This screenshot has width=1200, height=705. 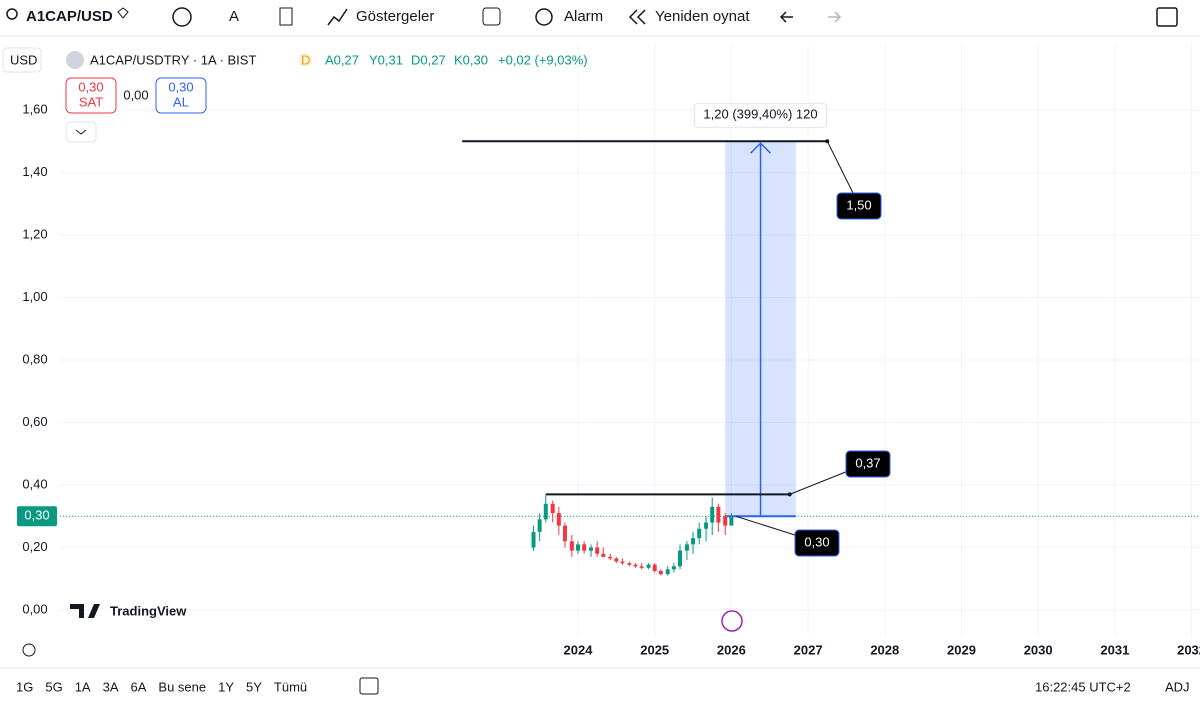 What do you see at coordinates (34, 171) in the screenshot?
I see `y-tick-label: 1,40` at bounding box center [34, 171].